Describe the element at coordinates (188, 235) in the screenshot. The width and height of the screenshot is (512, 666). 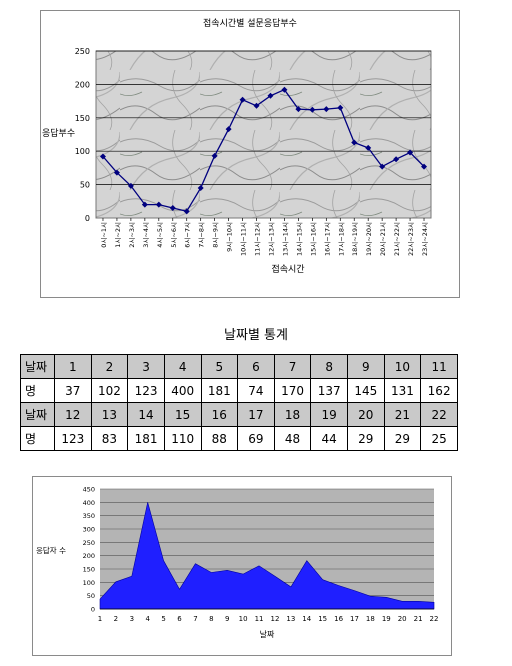
I see `x-tick-label: 6시~7시` at that location.